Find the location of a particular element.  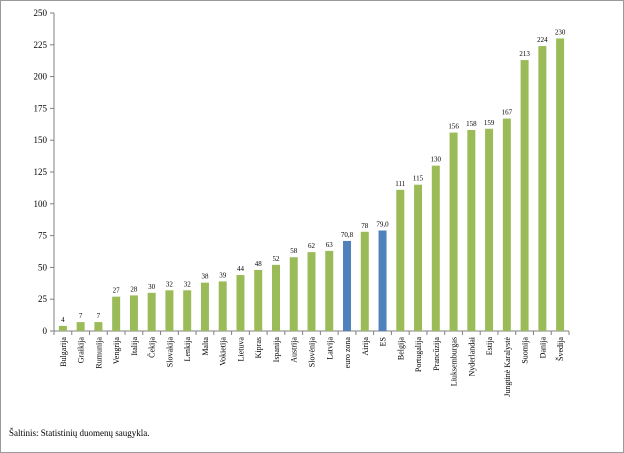

category-label: Ispanija is located at coordinates (276, 350).